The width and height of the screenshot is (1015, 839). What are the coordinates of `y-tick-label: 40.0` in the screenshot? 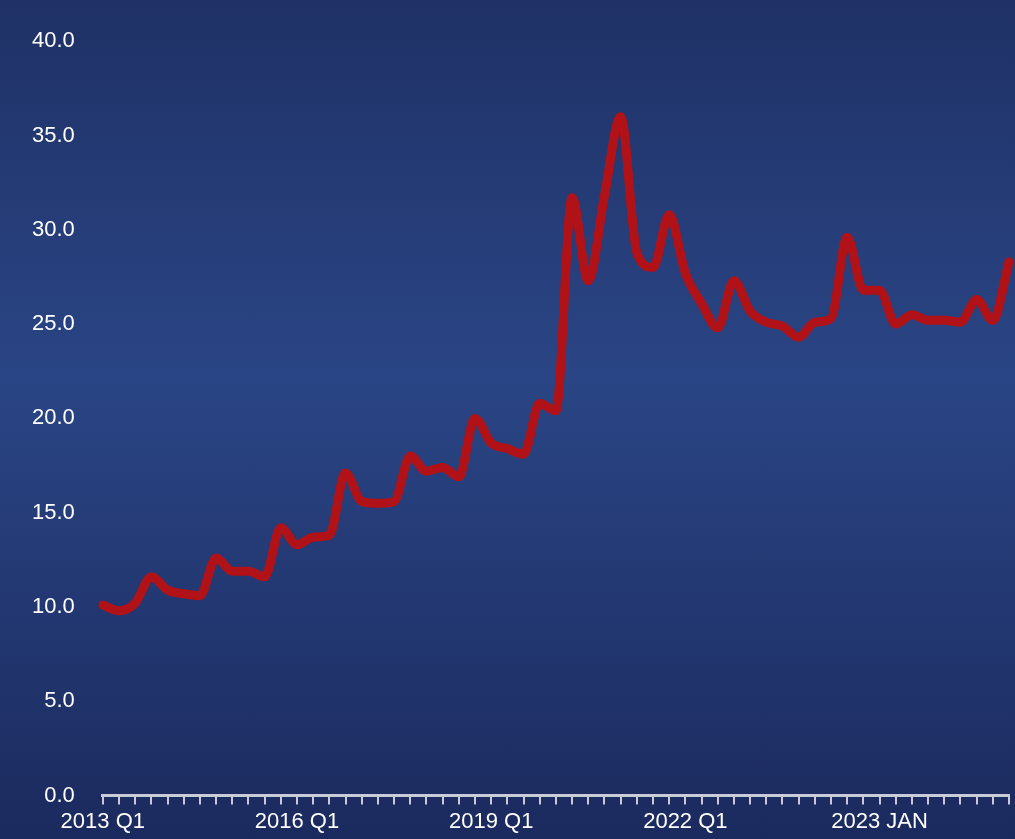 It's located at (53, 40).